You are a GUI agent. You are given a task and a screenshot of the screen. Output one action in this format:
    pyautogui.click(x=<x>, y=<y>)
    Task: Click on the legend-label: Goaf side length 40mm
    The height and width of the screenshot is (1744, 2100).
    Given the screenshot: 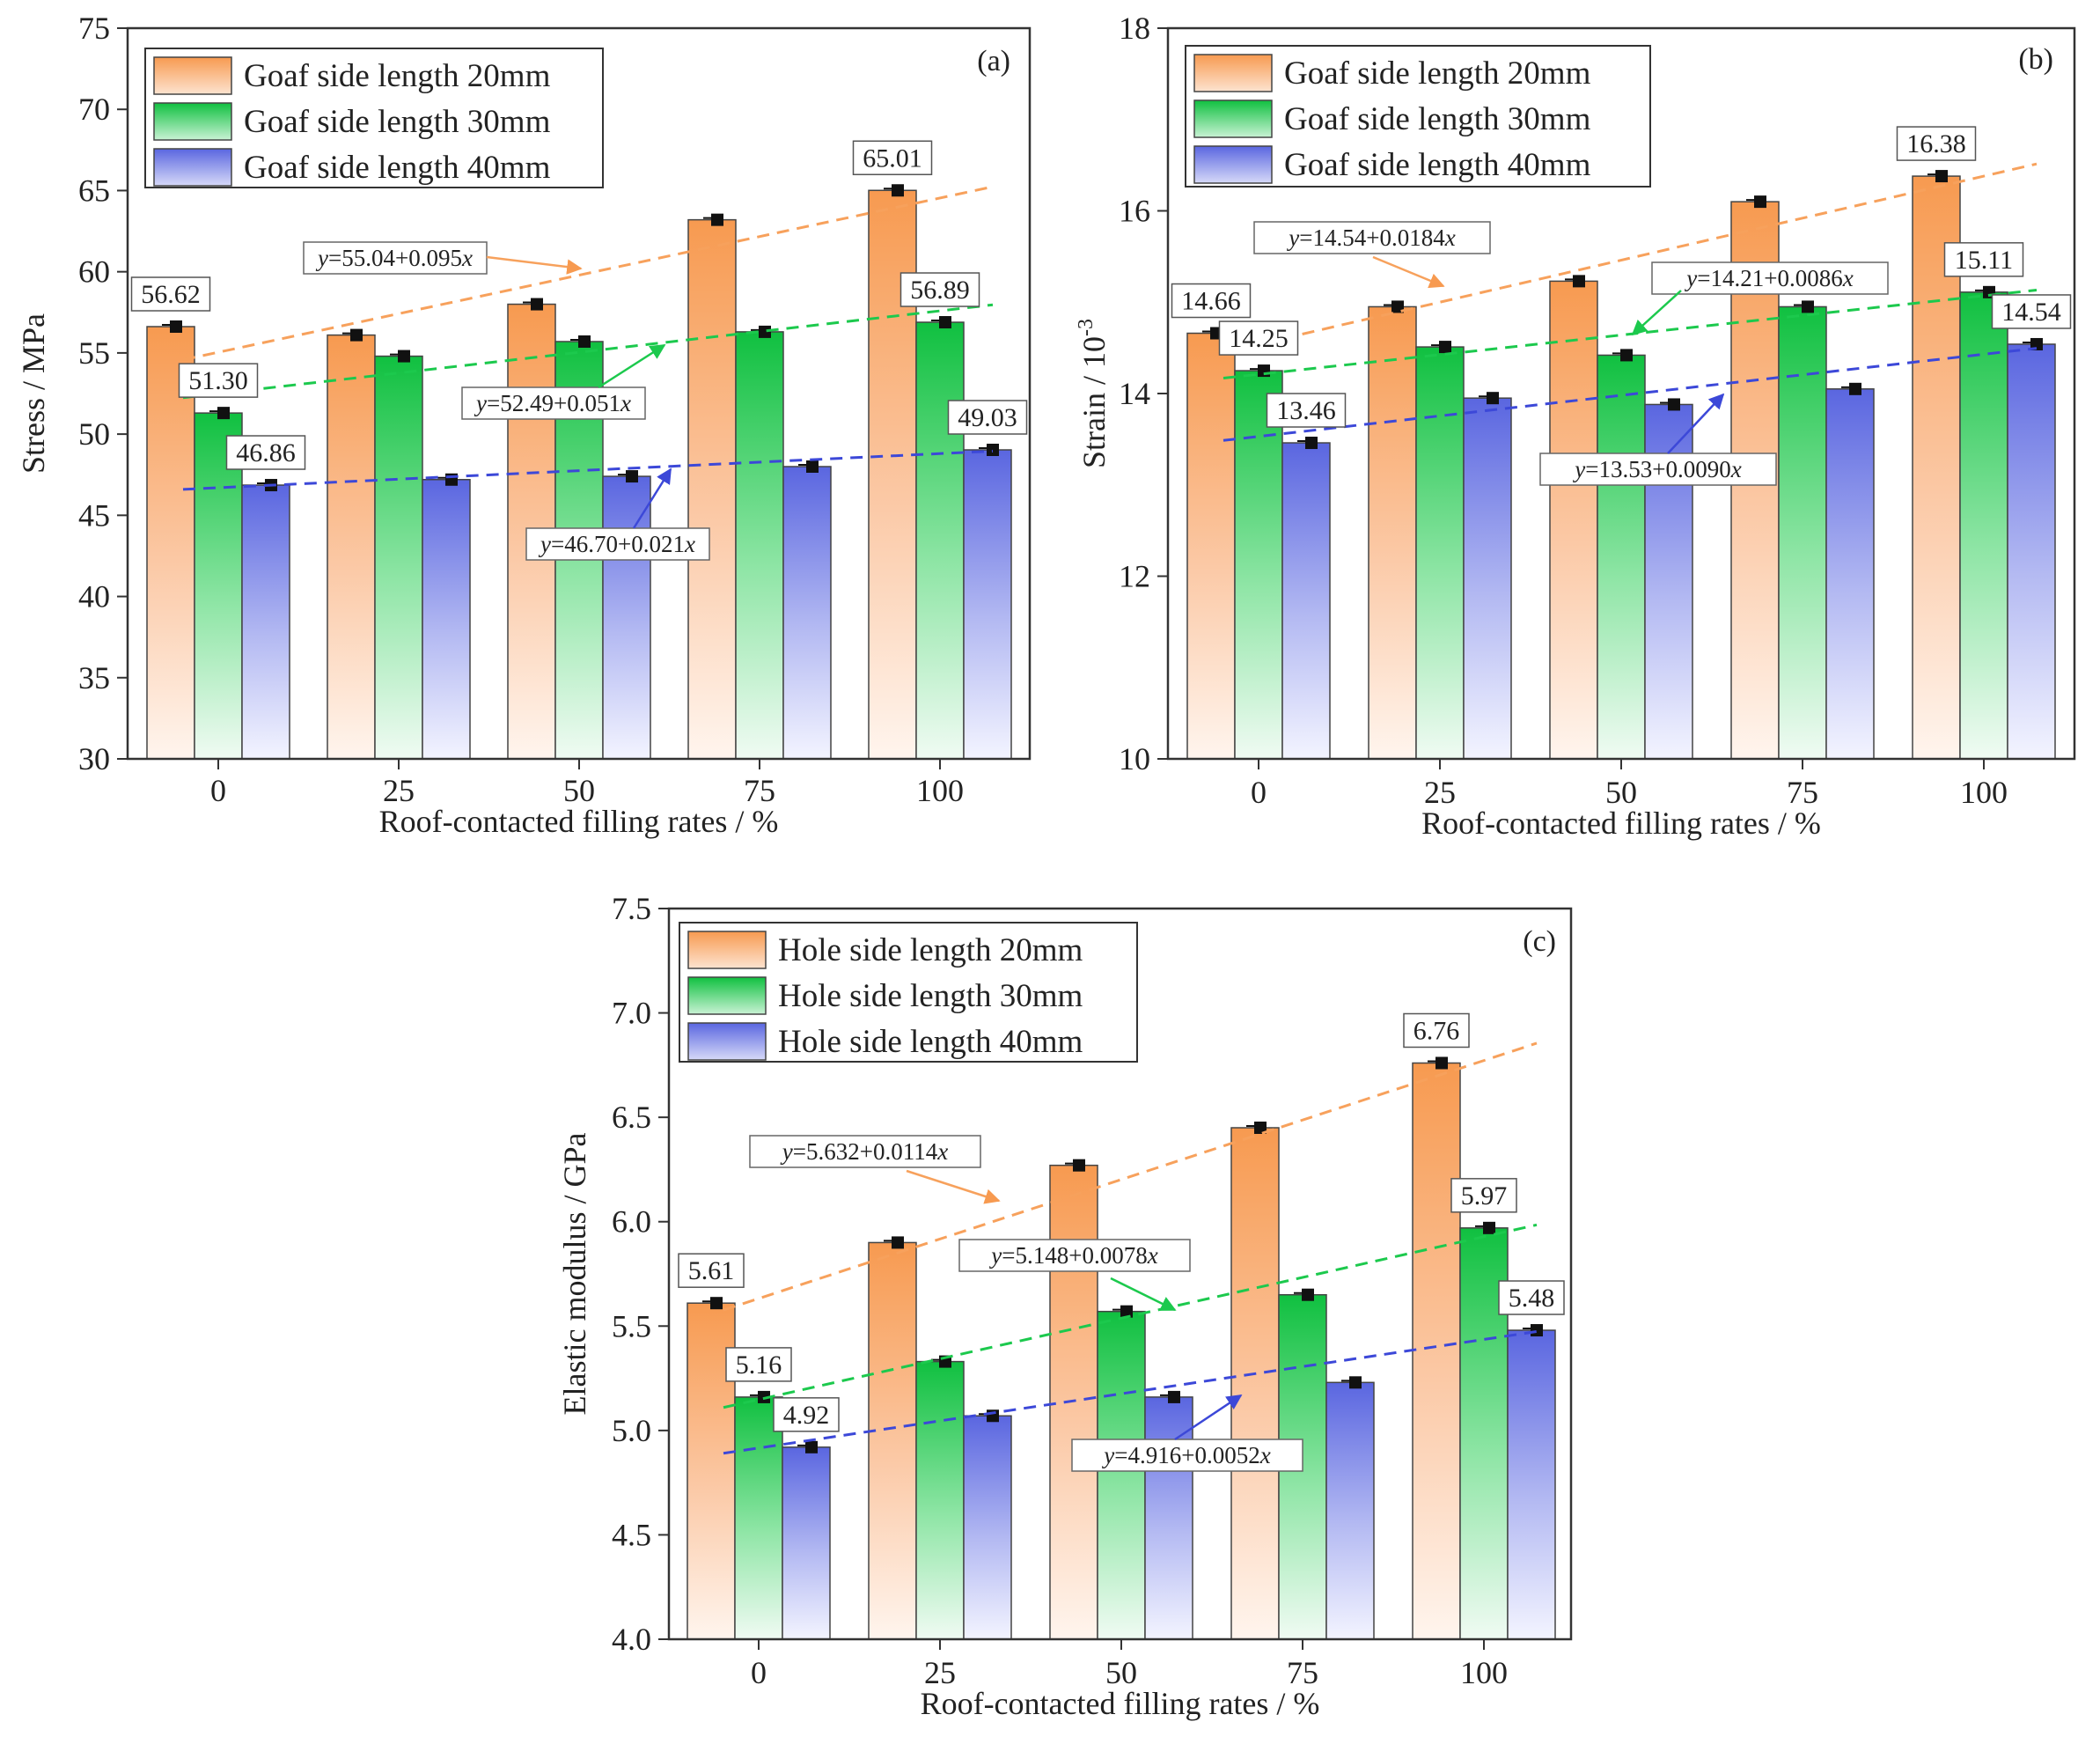 What is the action you would take?
    pyautogui.click(x=397, y=168)
    